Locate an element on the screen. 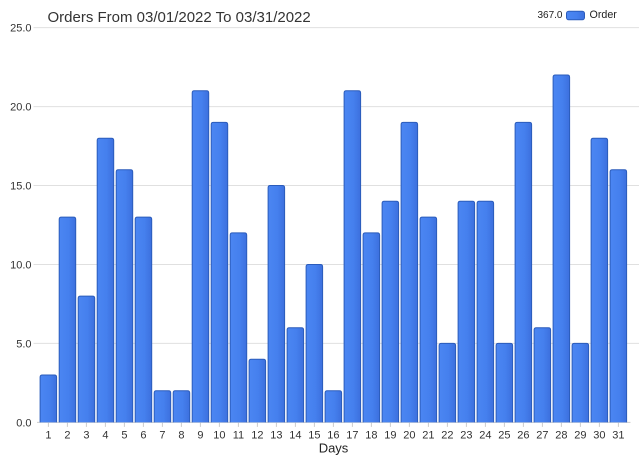  svg-text: 14 is located at coordinates (295, 436).